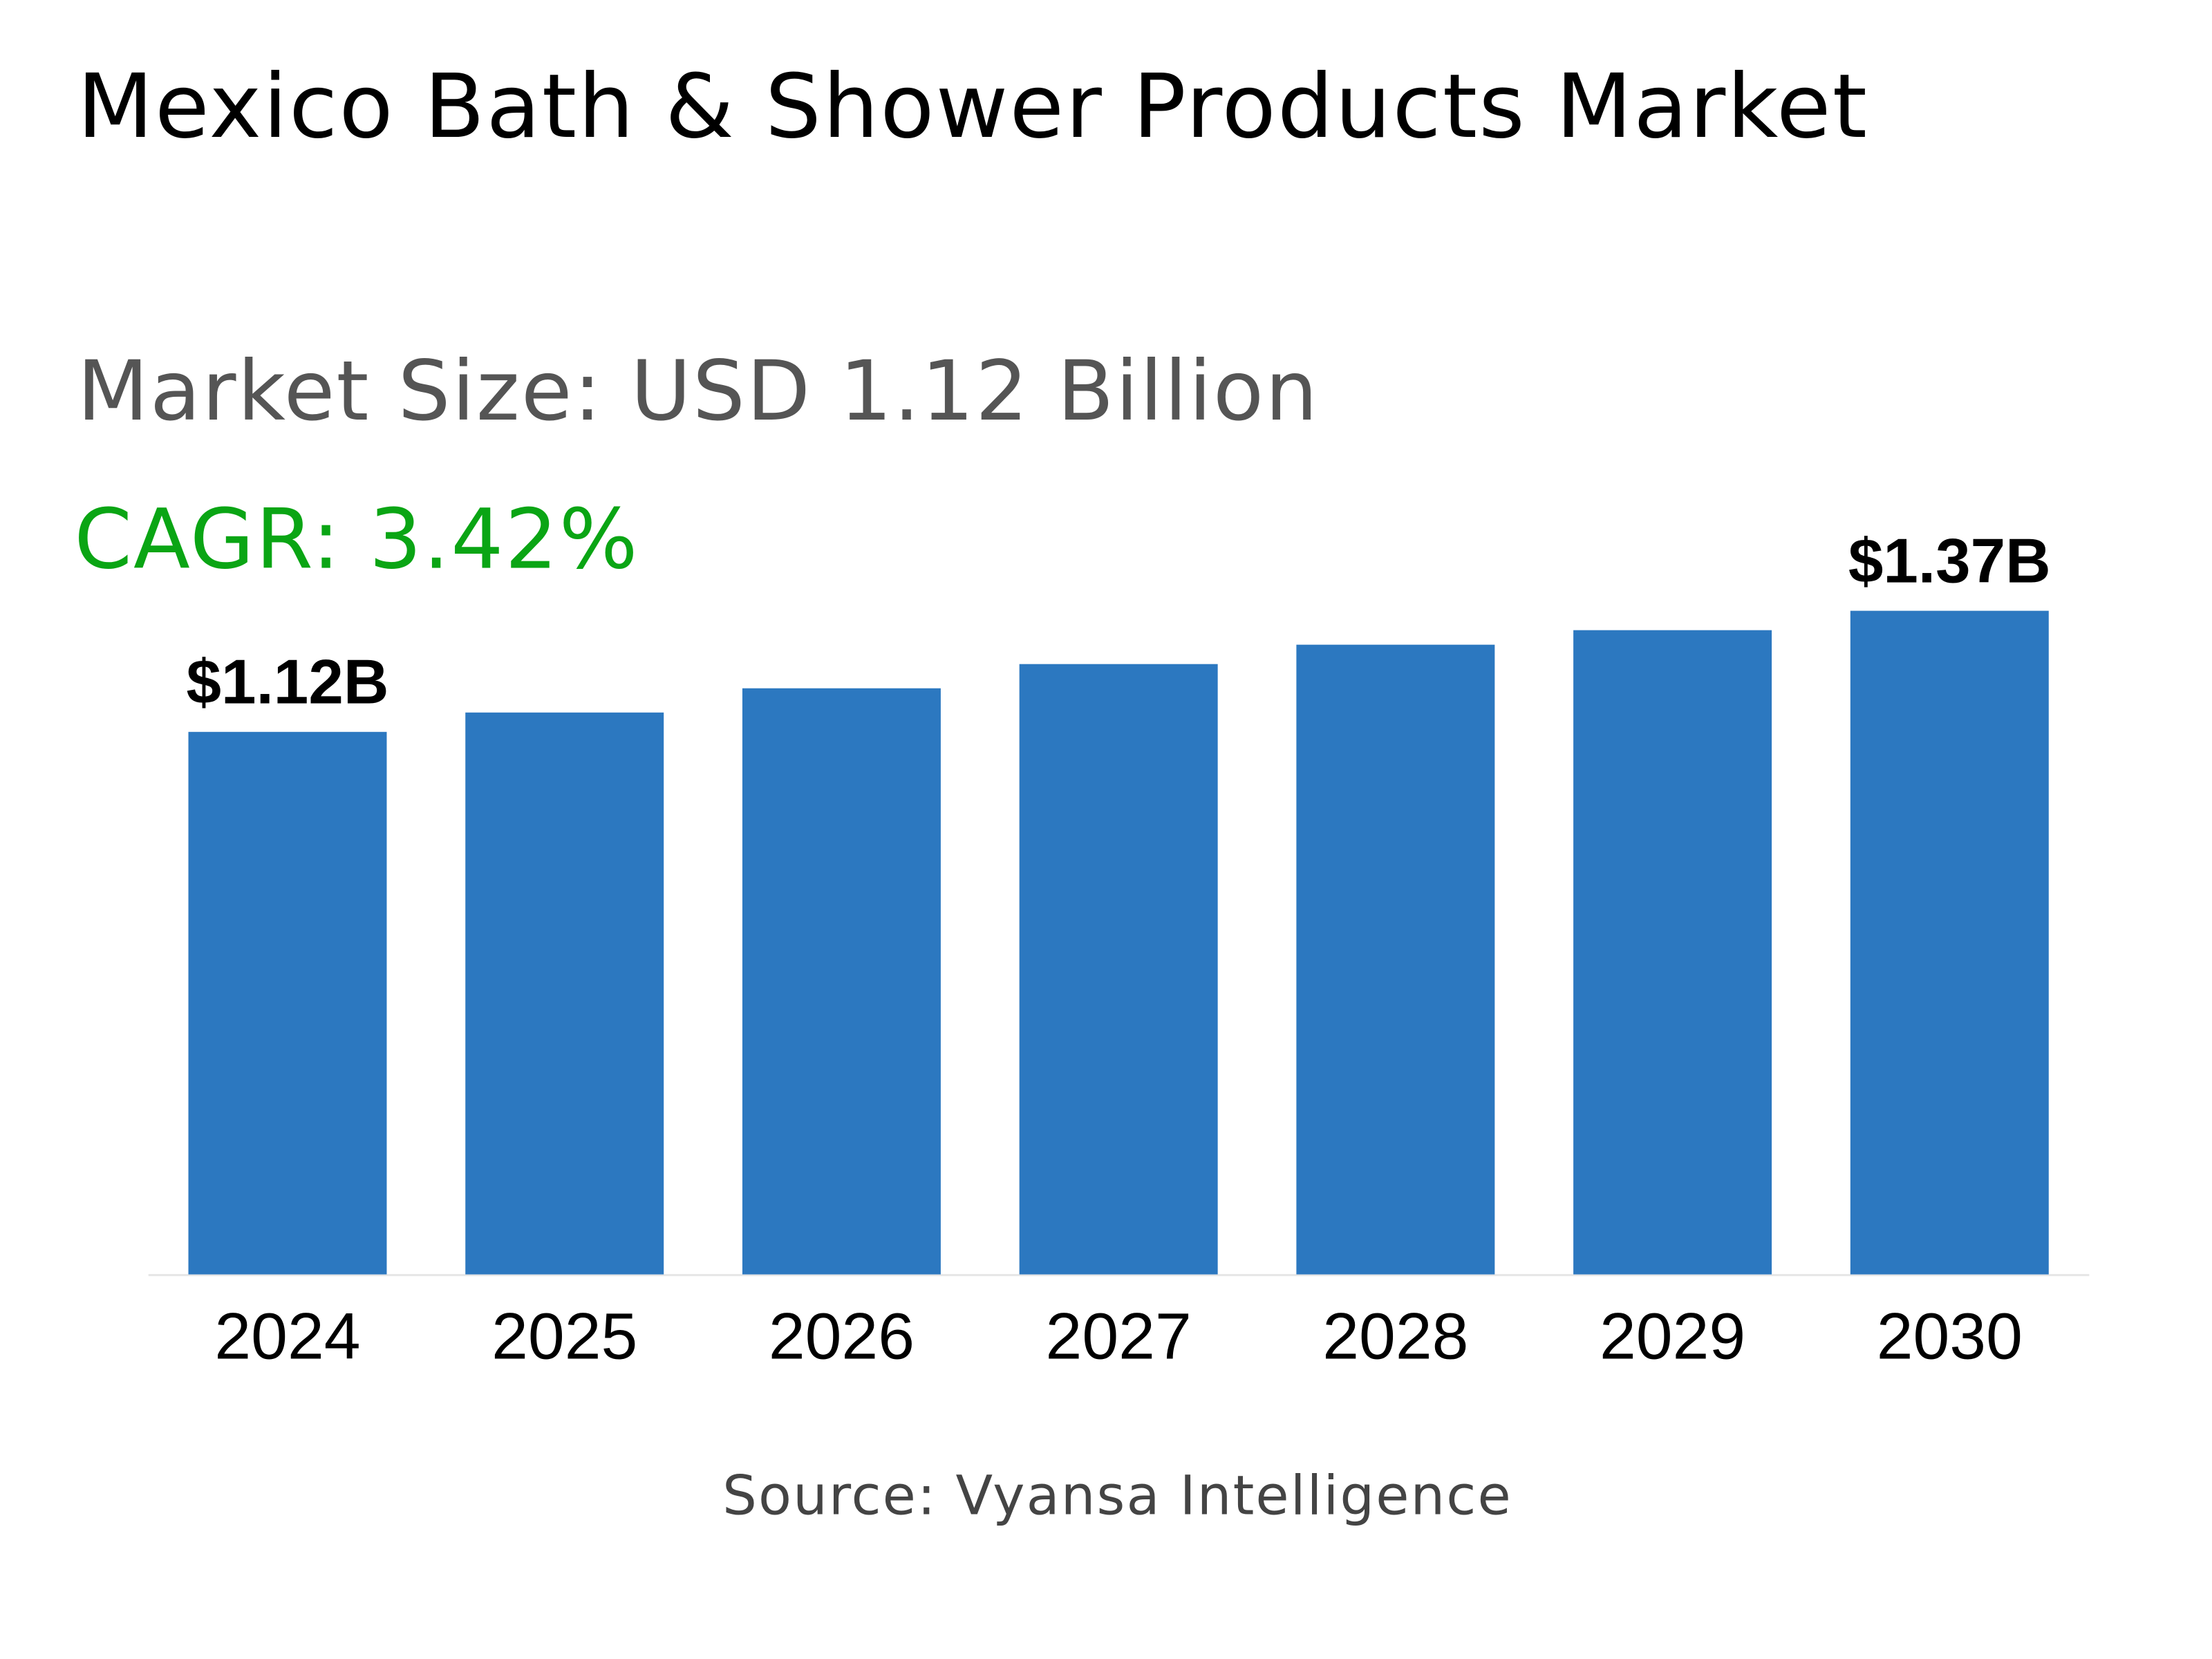 The image size is (2212, 1659). What do you see at coordinates (1395, 960) in the screenshot?
I see `bar-2028` at bounding box center [1395, 960].